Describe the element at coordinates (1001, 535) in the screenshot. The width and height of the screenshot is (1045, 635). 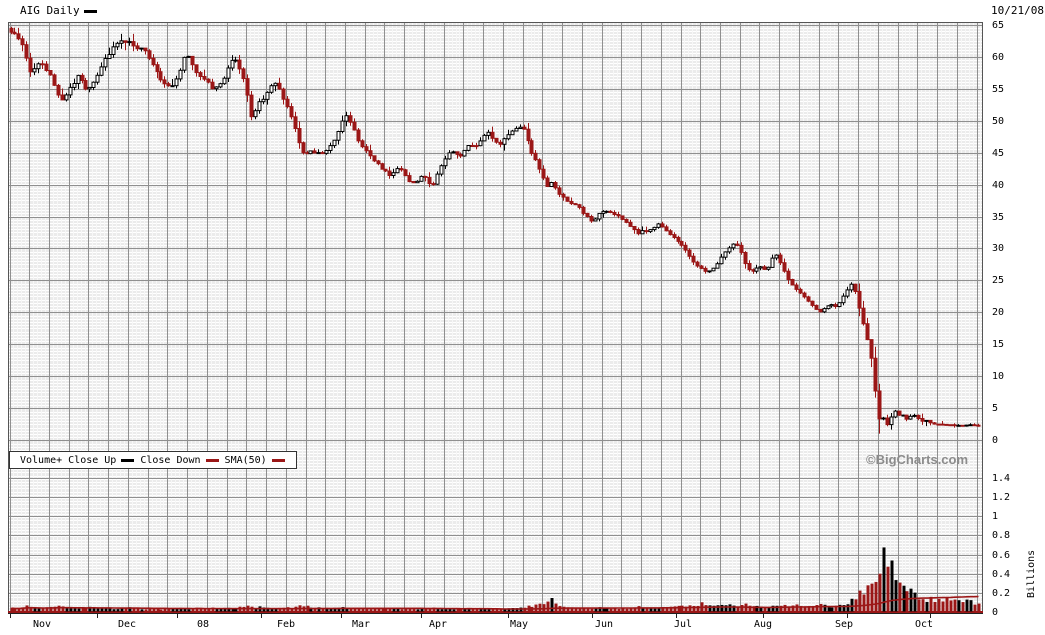
I see `volume-tick-label: 0.8` at that location.